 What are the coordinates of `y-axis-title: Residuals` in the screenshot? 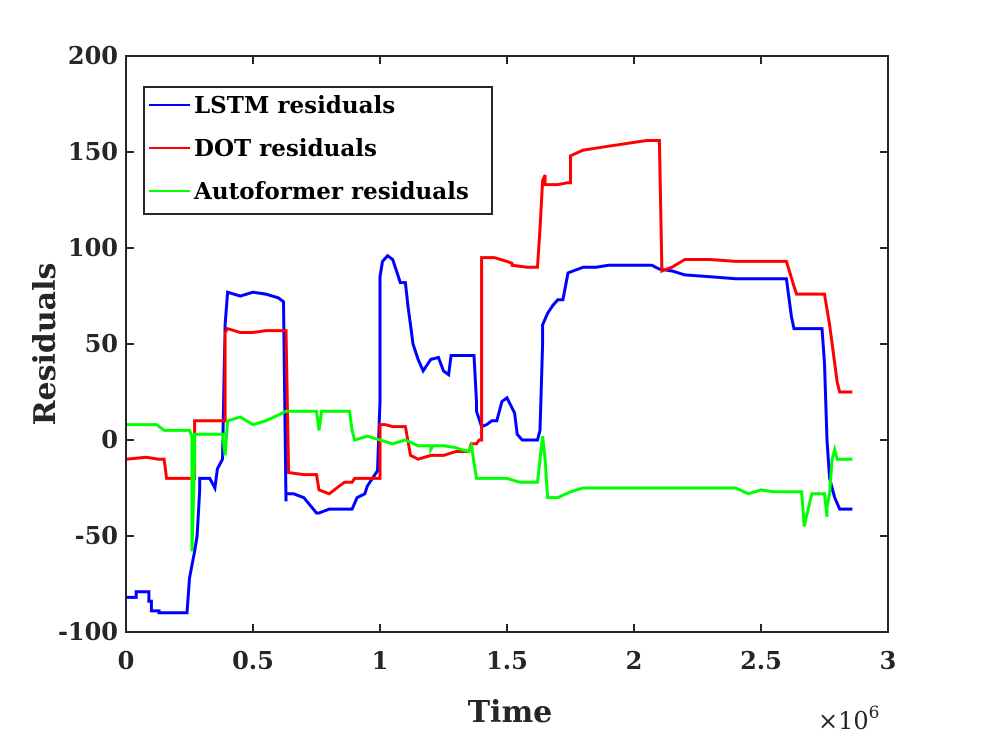 It's located at (45, 344).